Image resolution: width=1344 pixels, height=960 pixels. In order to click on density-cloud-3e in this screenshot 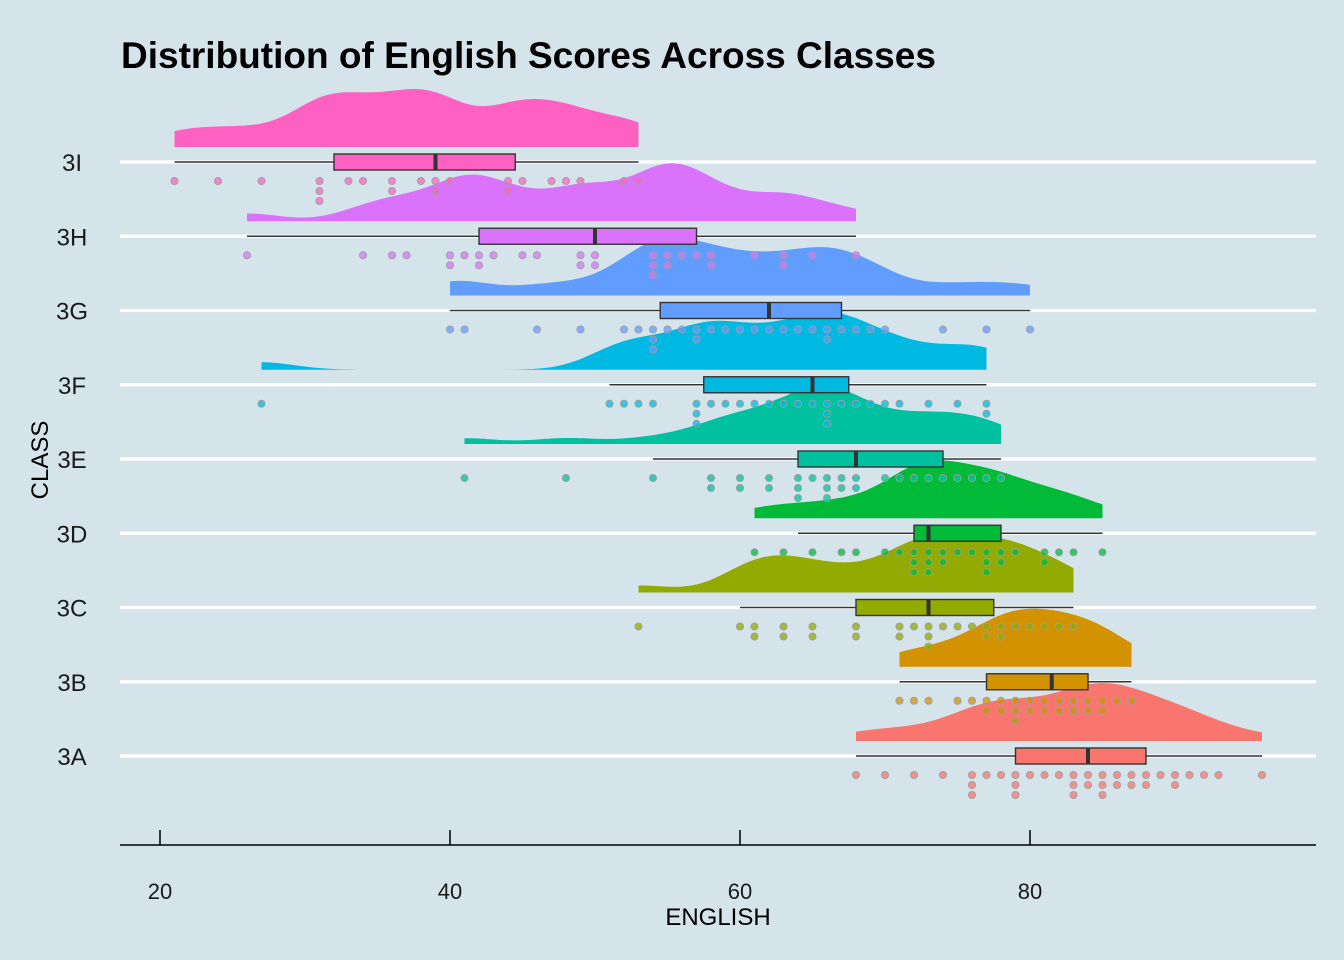, I will do `click(732, 415)`.